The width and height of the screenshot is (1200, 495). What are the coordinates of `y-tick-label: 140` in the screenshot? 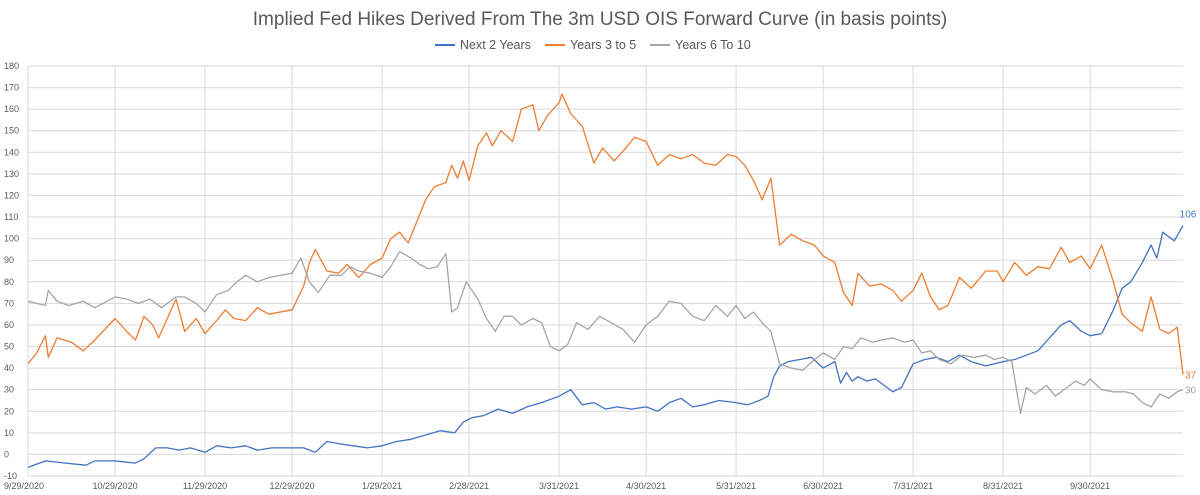 It's located at (11, 152).